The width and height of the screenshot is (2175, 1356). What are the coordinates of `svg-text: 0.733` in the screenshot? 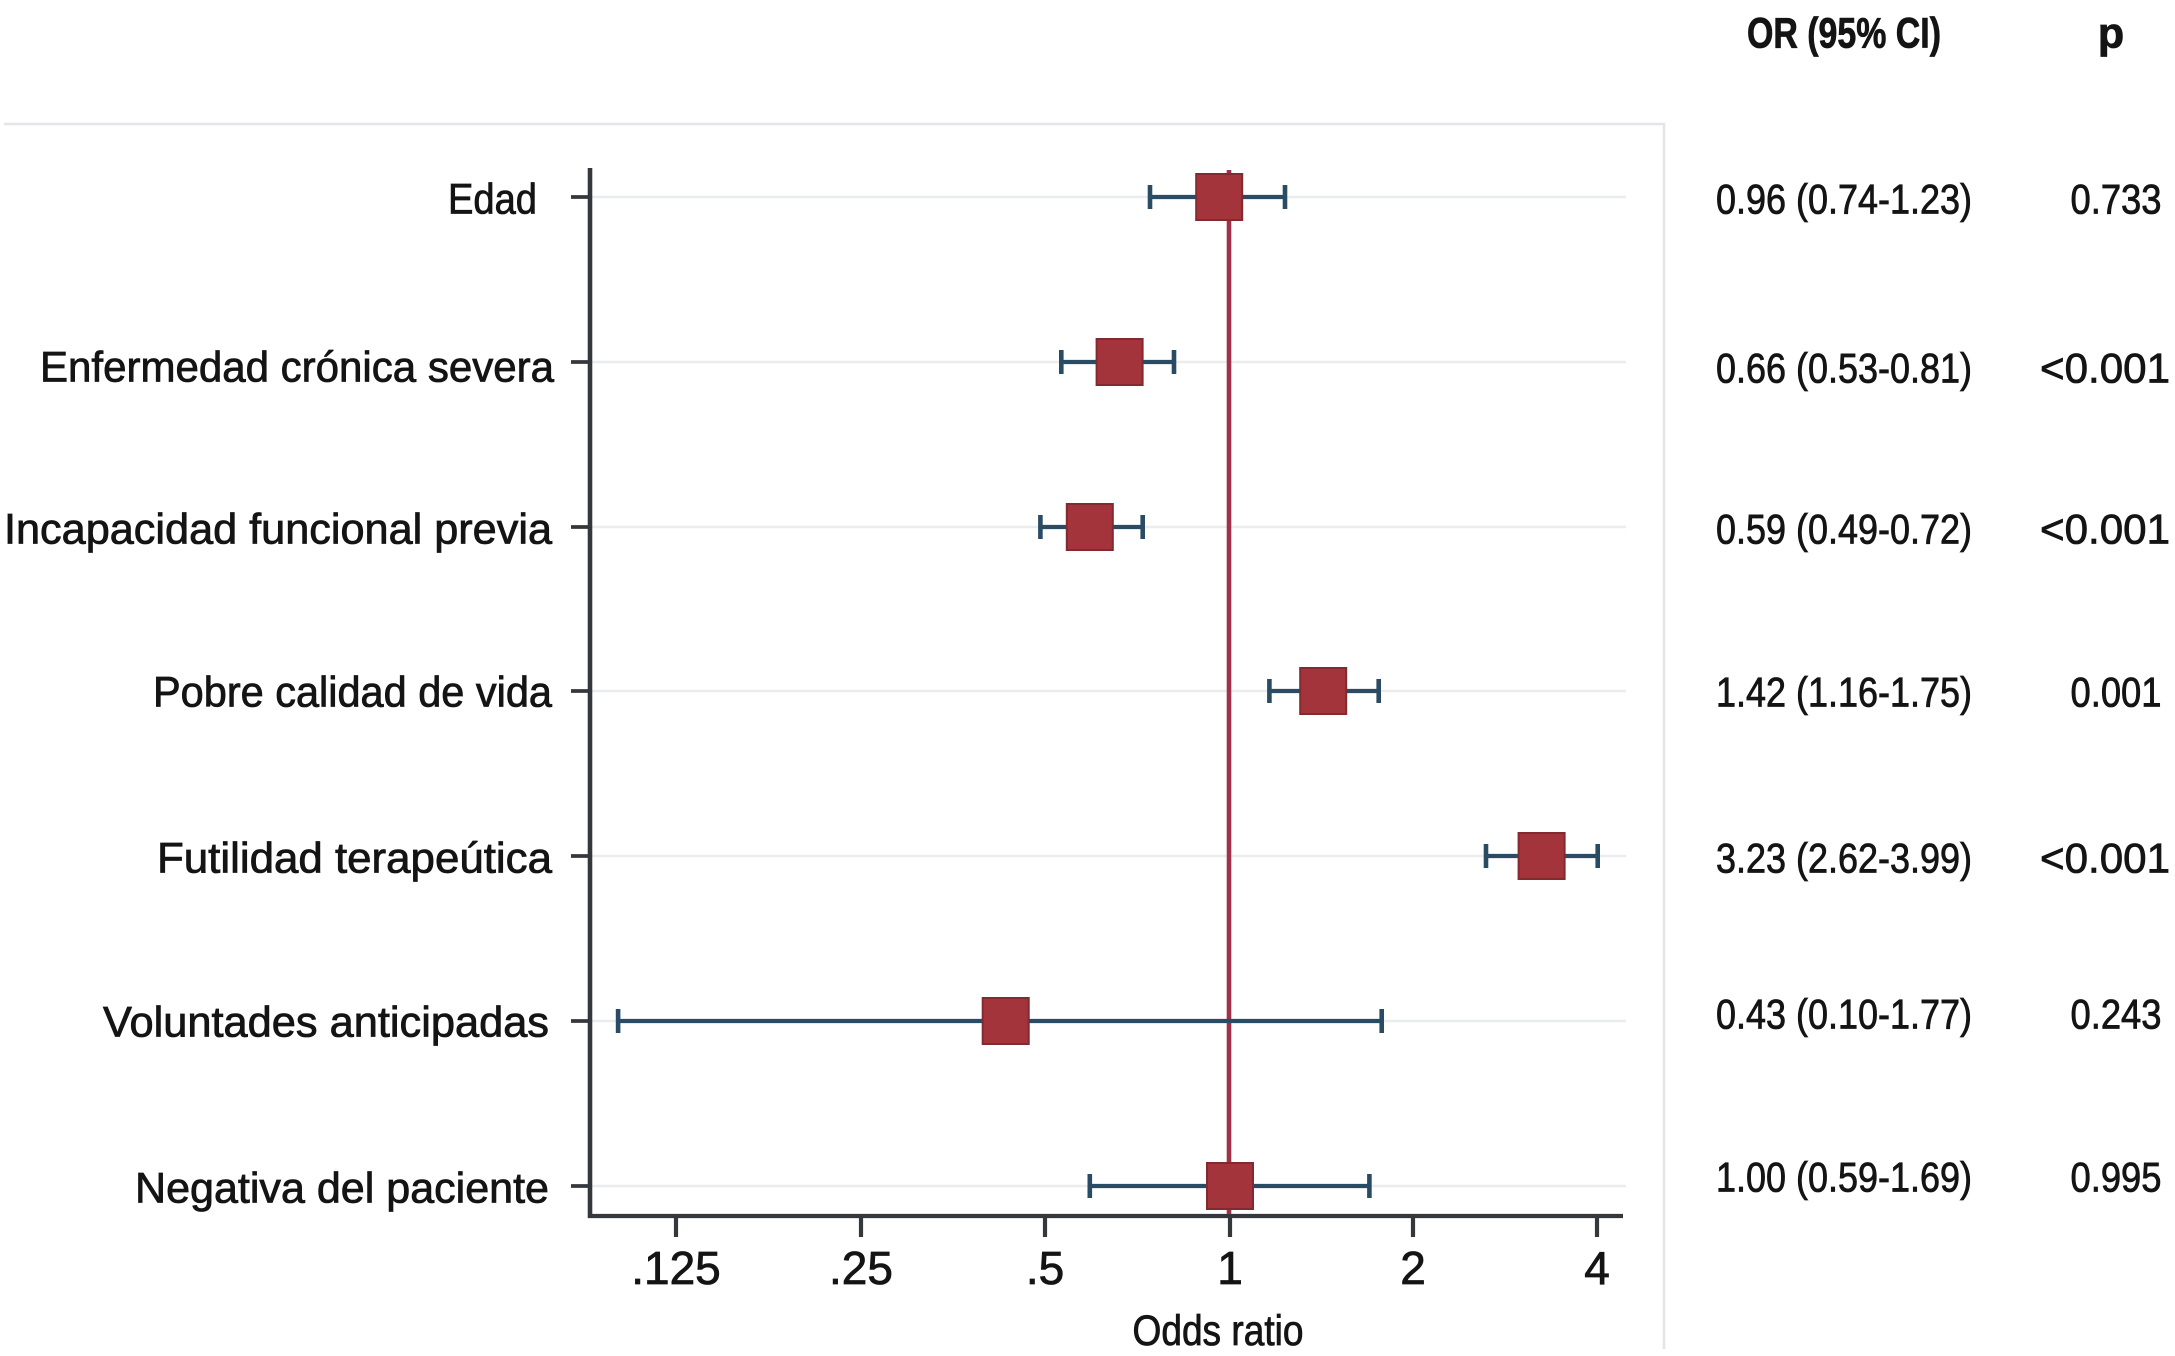 It's located at (2116, 198).